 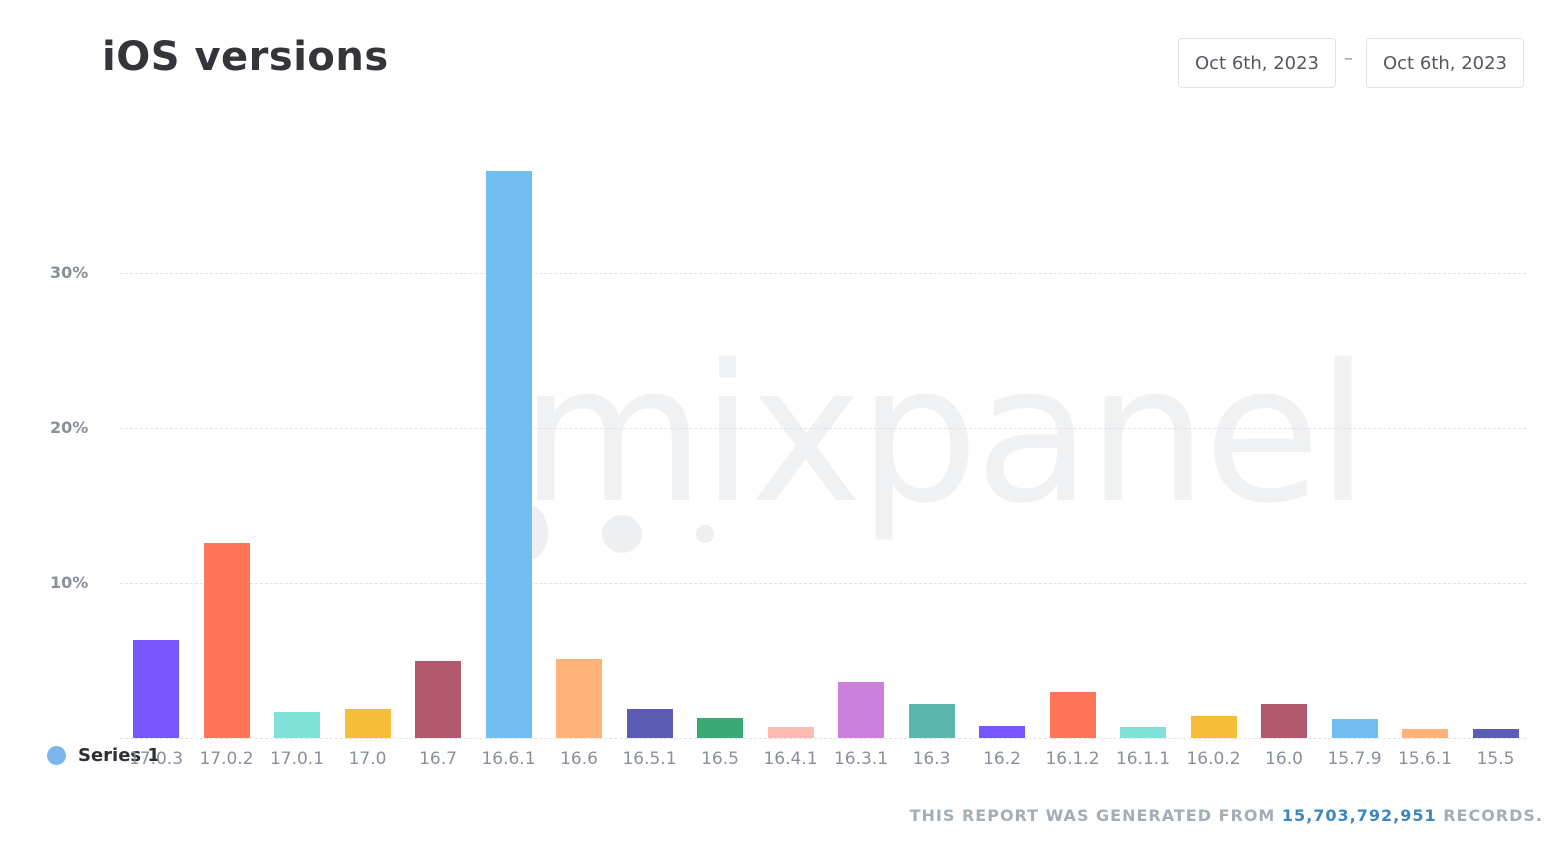 I want to click on date-from-button: Oct 6th, 2023, so click(x=1257, y=63).